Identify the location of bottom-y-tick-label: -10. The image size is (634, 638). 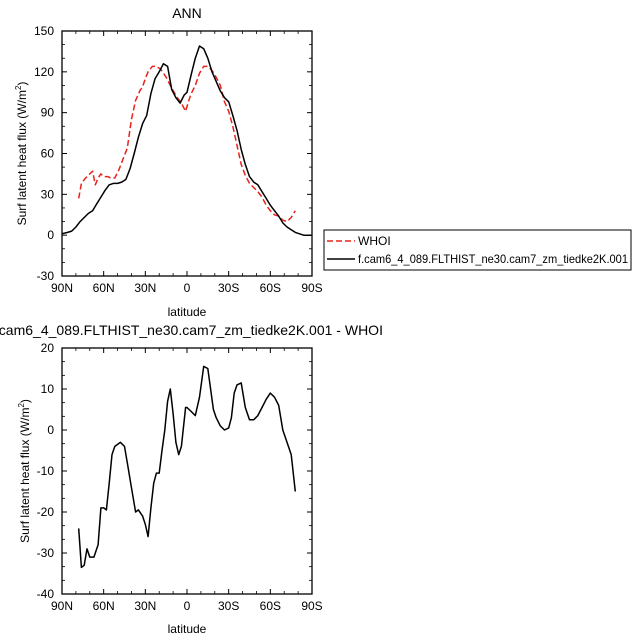
(46, 471).